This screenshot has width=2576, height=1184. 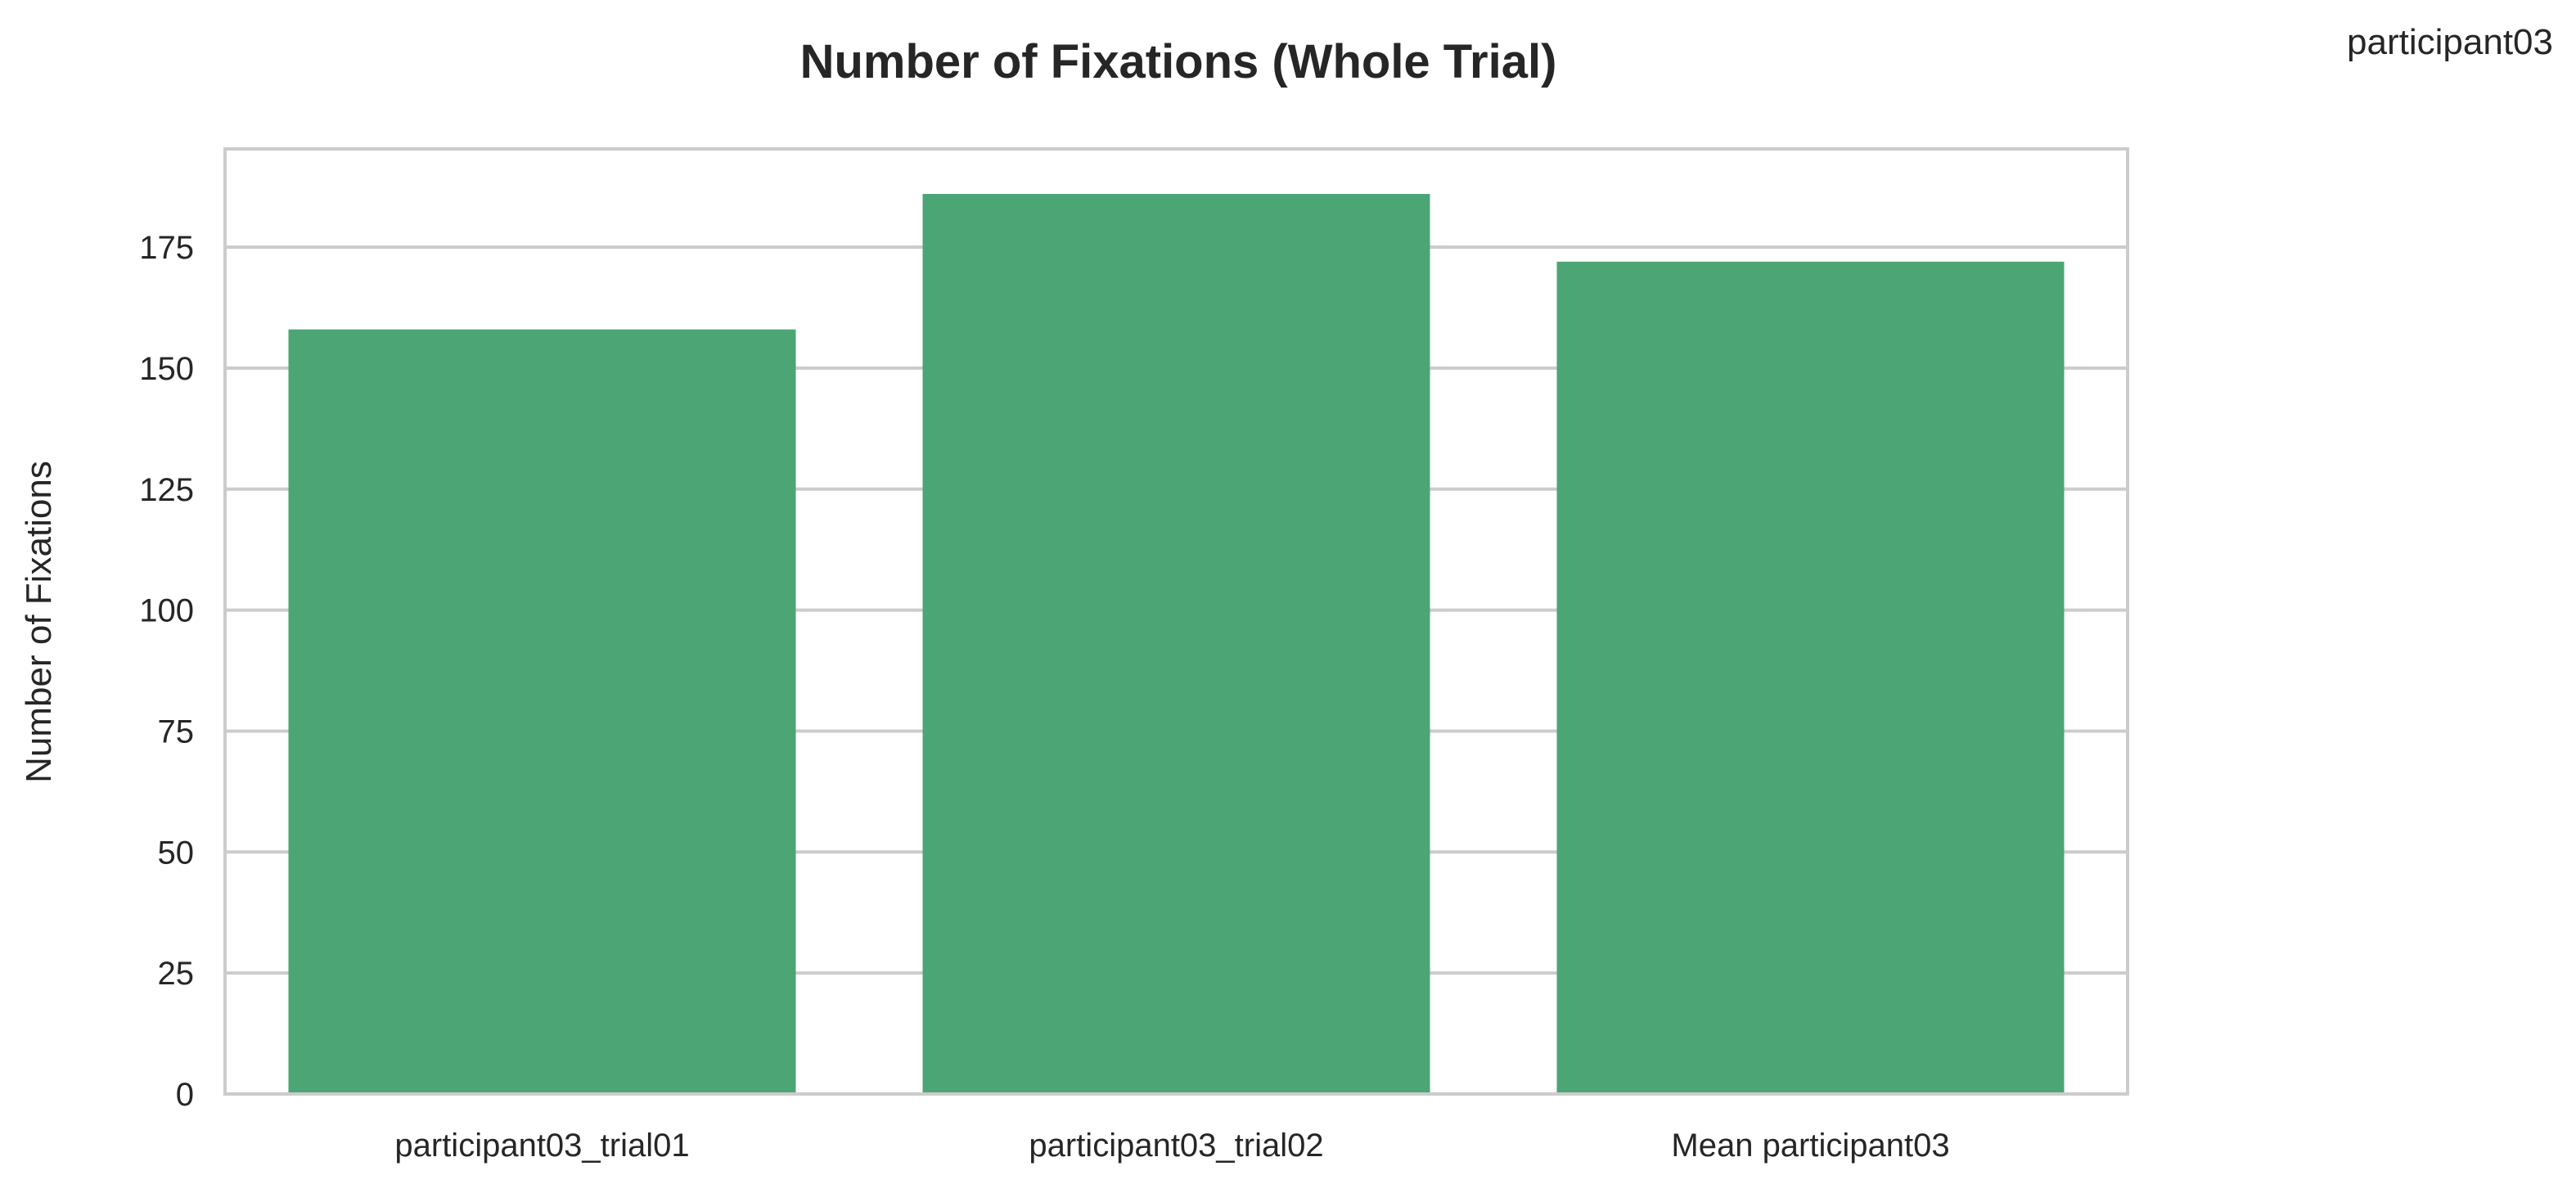 What do you see at coordinates (2450, 42) in the screenshot?
I see `participant-label: participant03` at bounding box center [2450, 42].